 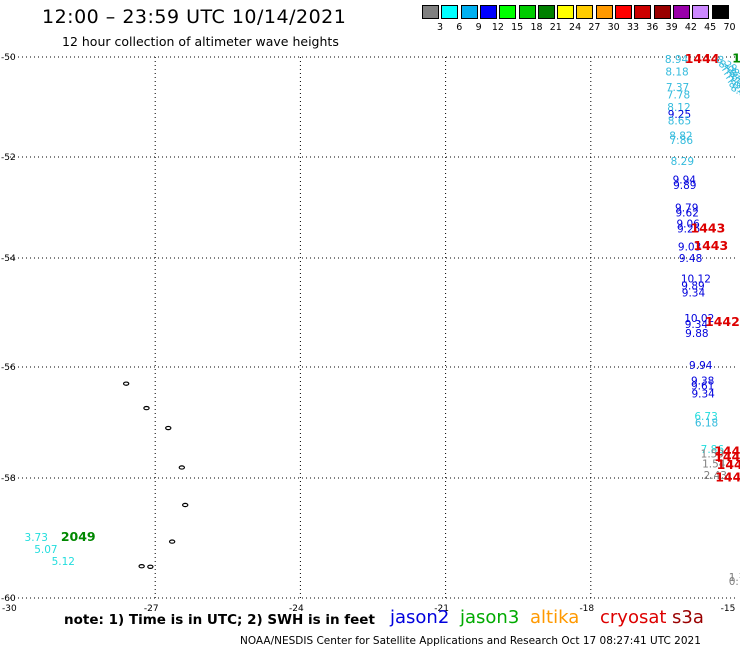 I want to click on wave-height-label: 8.29, so click(x=682, y=162).